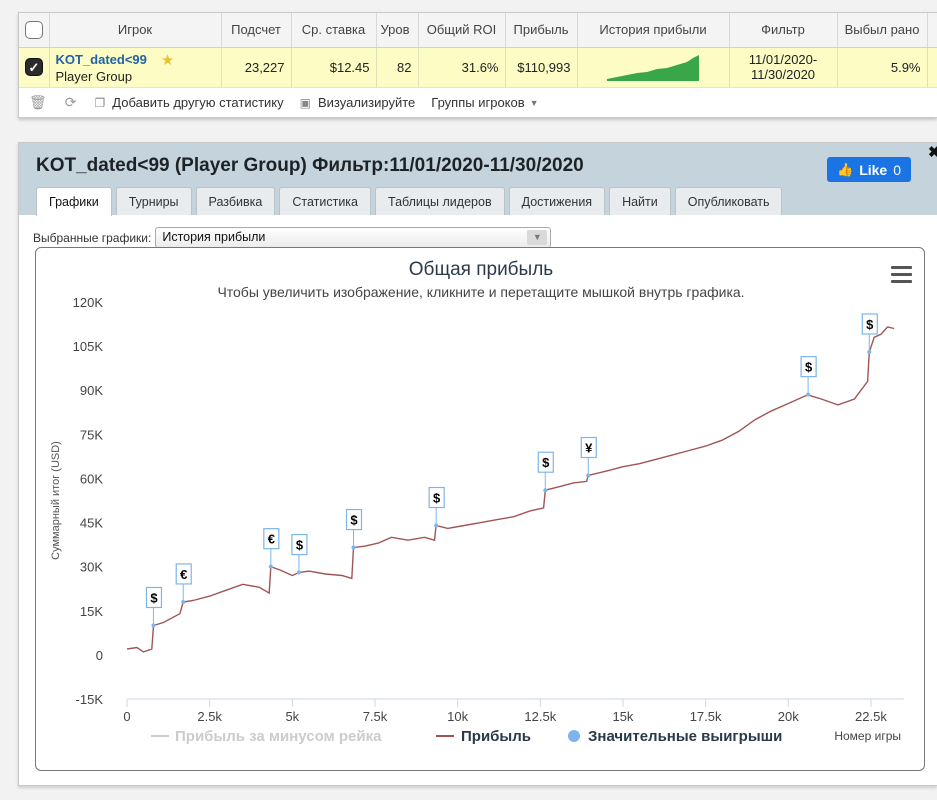 The image size is (937, 800). What do you see at coordinates (334, 30) in the screenshot?
I see `column-header-avg-stake: Ср. ставка` at bounding box center [334, 30].